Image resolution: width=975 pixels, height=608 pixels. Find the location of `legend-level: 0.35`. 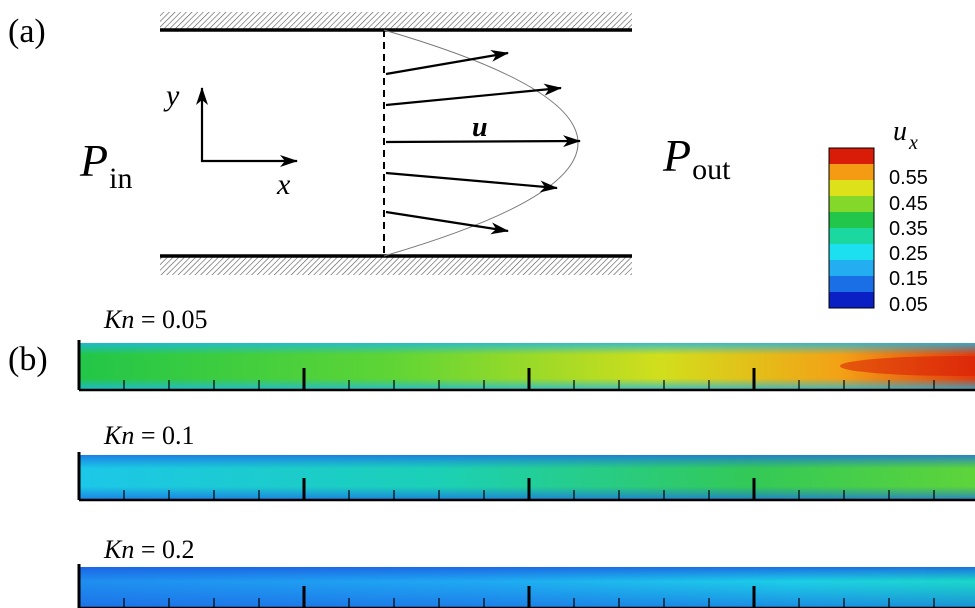

legend-level: 0.35 is located at coordinates (908, 229).